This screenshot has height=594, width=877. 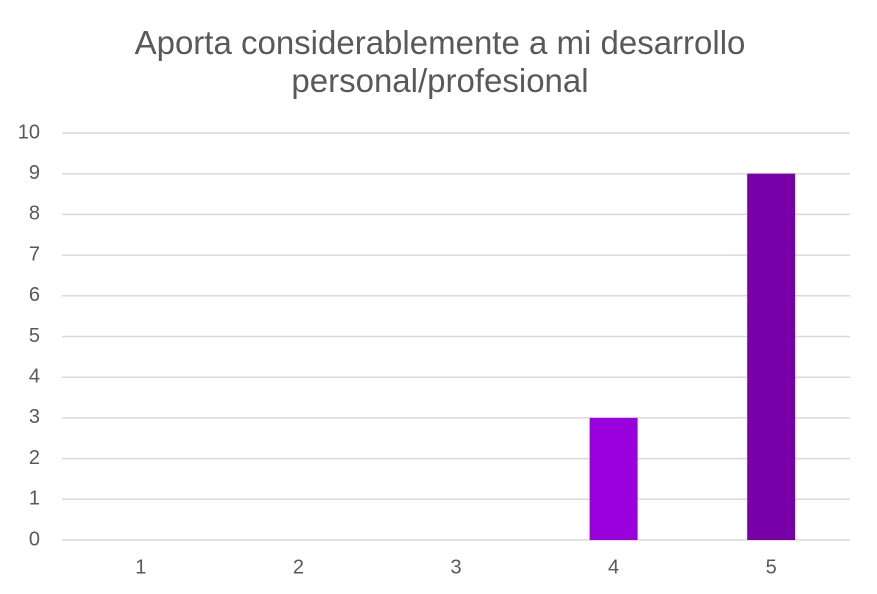 I want to click on x-tick-label: 3, so click(x=455, y=567).